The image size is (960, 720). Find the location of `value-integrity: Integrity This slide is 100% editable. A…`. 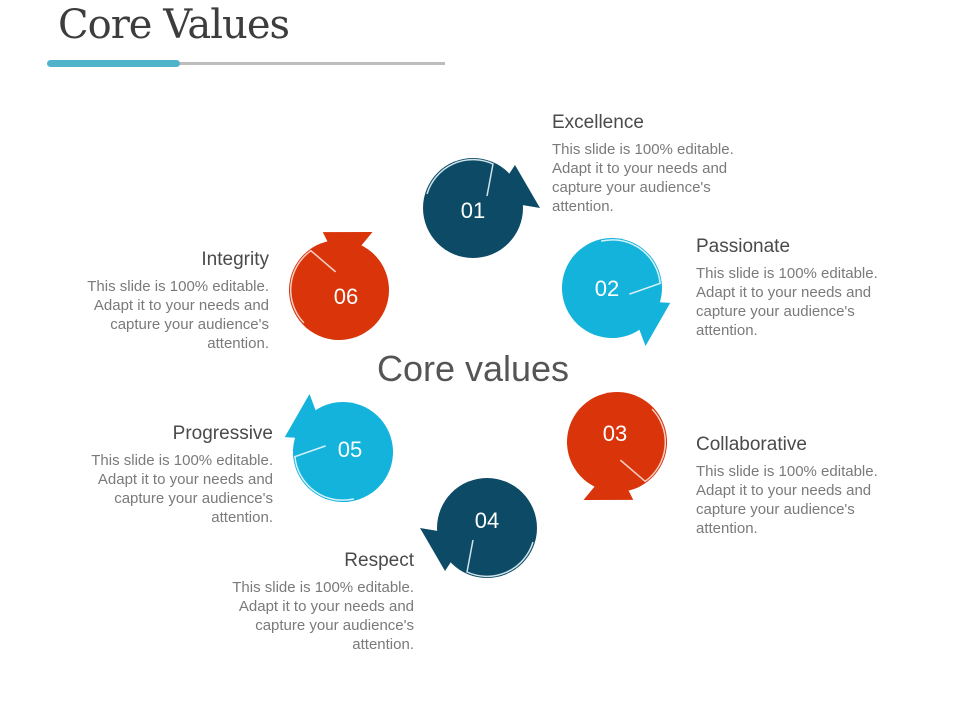

value-integrity: Integrity This slide is 100% editable. A… is located at coordinates (169, 301).